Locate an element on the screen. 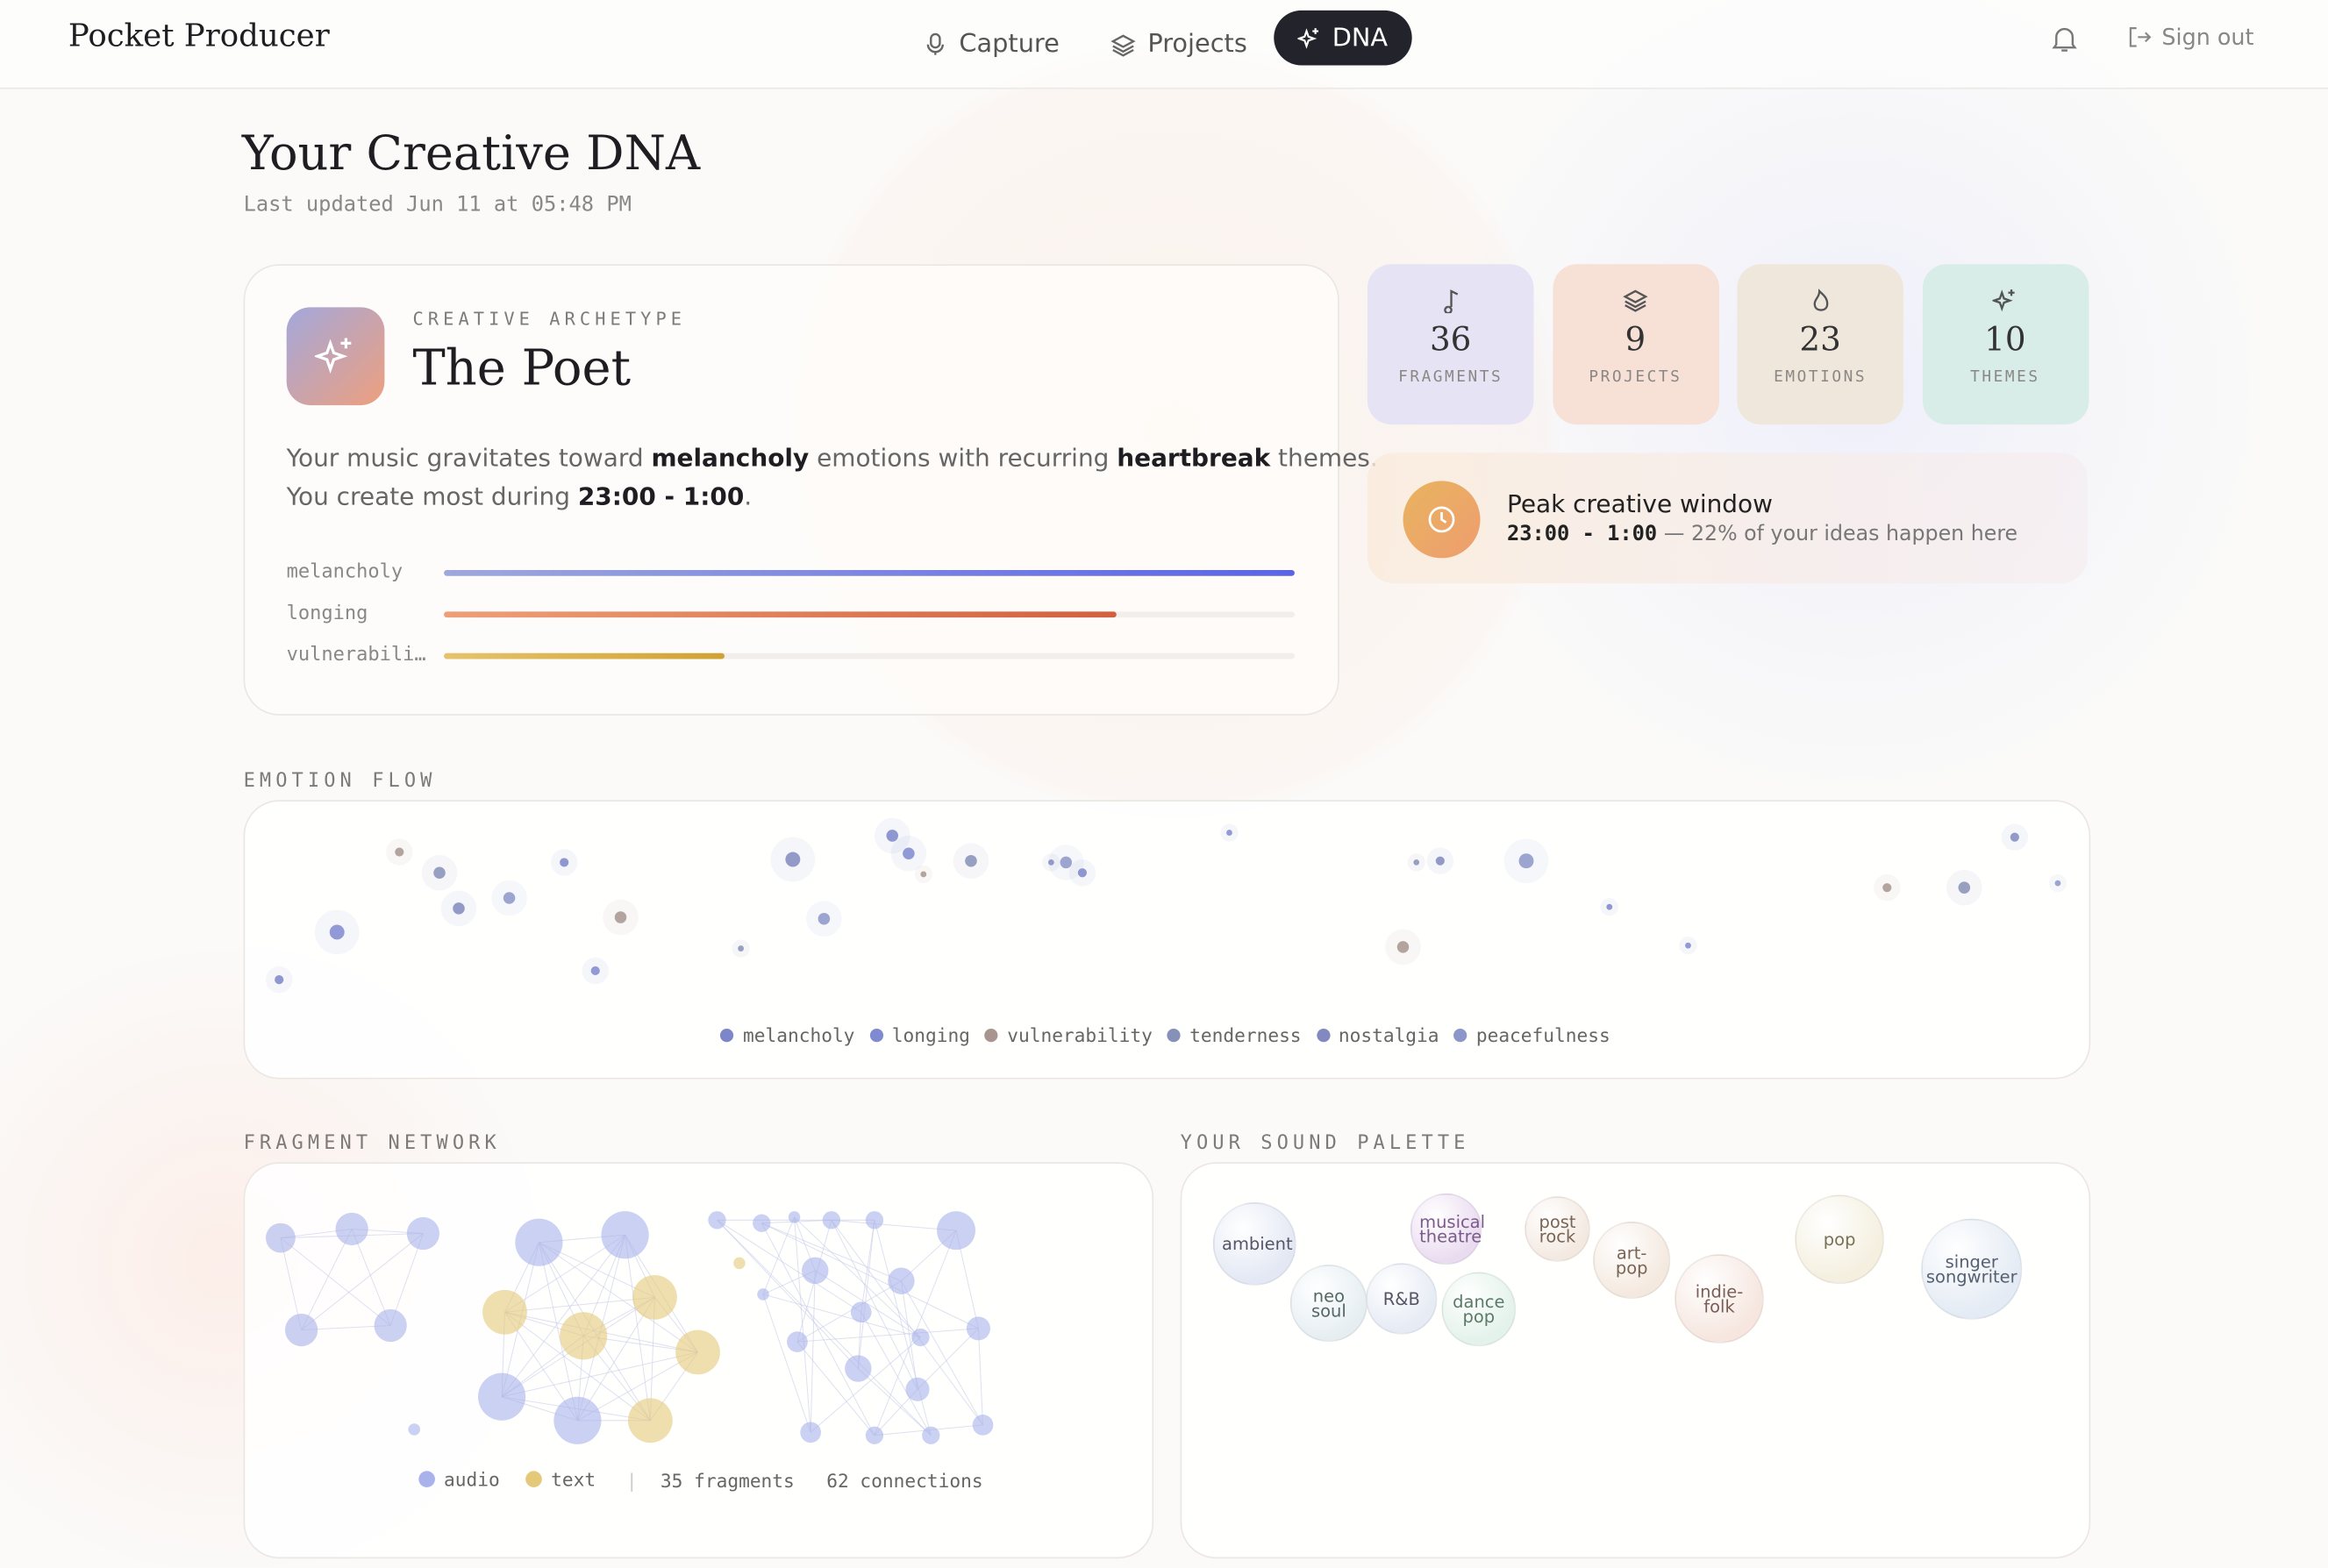 The image size is (2328, 1568). clock is located at coordinates (1441, 519).